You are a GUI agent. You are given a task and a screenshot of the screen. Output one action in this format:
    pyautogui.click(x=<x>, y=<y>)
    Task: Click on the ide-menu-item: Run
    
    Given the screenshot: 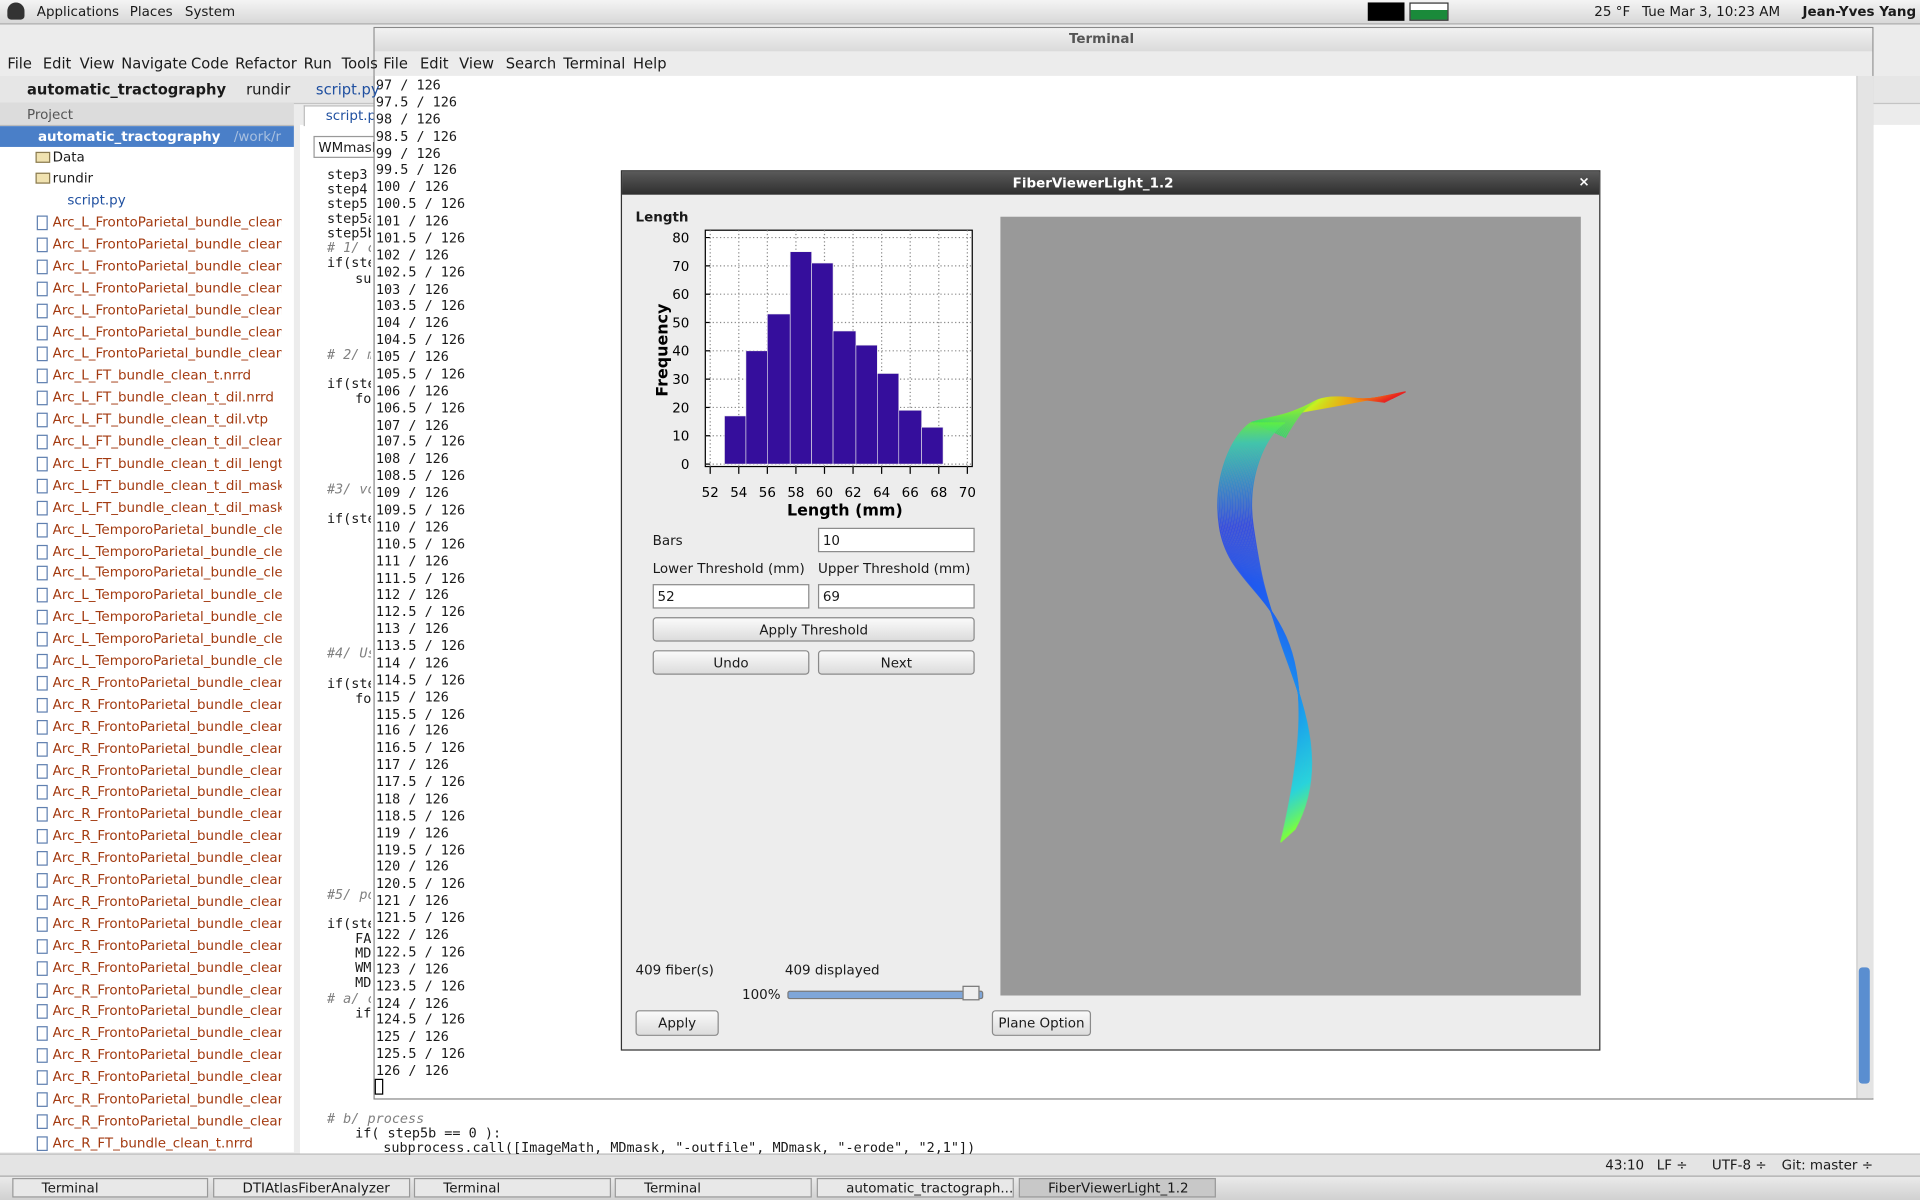 What is the action you would take?
    pyautogui.click(x=317, y=64)
    